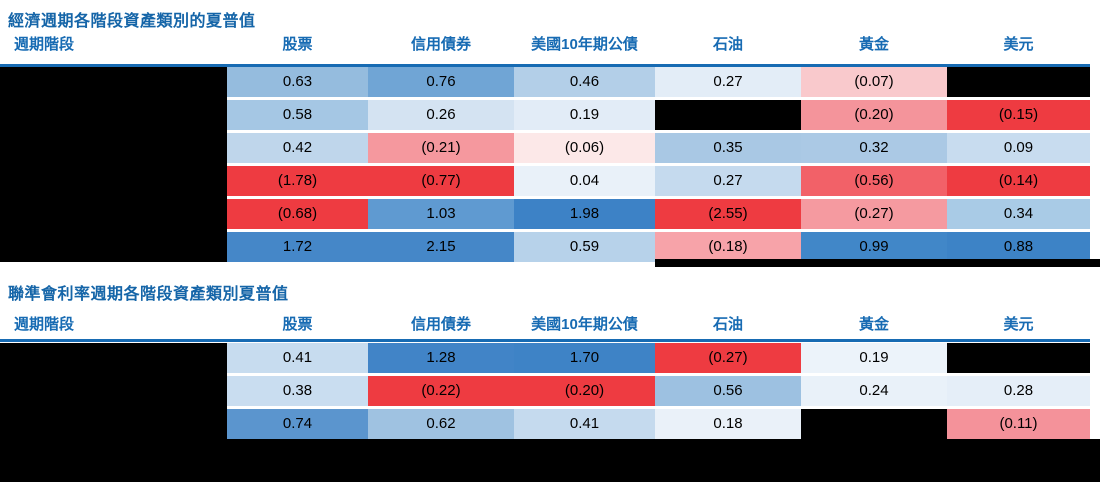 The image size is (1100, 482). What do you see at coordinates (441, 391) in the screenshot?
I see `value-cell: (0.22)` at bounding box center [441, 391].